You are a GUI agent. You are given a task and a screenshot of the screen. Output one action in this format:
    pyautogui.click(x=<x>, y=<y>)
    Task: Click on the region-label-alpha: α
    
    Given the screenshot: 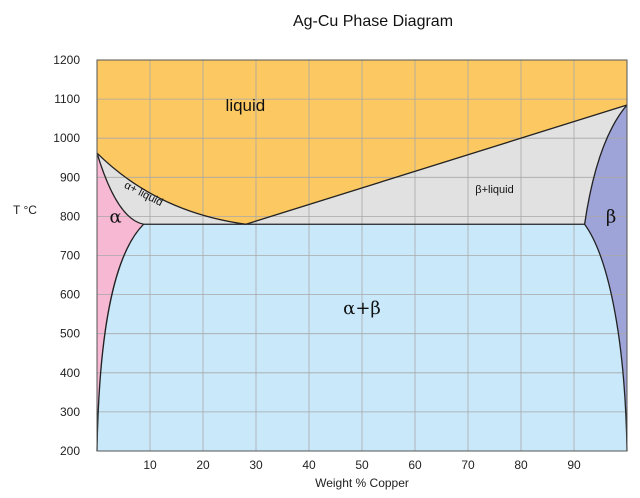 What is the action you would take?
    pyautogui.click(x=115, y=216)
    